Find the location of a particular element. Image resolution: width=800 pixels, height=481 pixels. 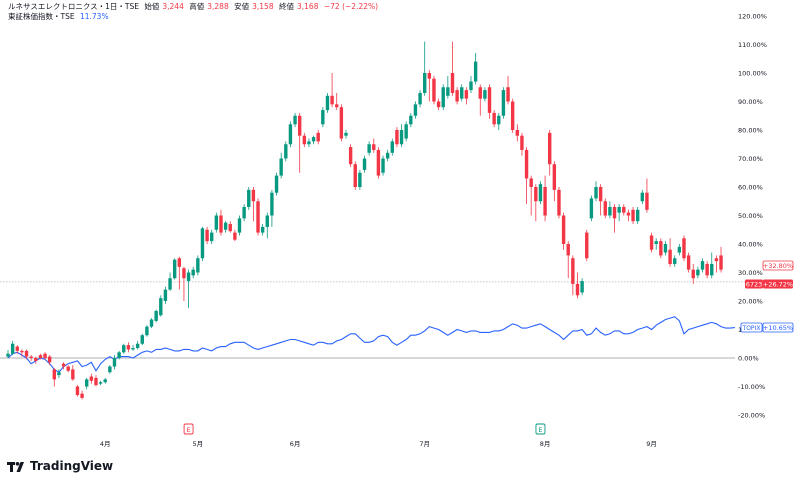

x-tick-label: 8月 is located at coordinates (545, 444).